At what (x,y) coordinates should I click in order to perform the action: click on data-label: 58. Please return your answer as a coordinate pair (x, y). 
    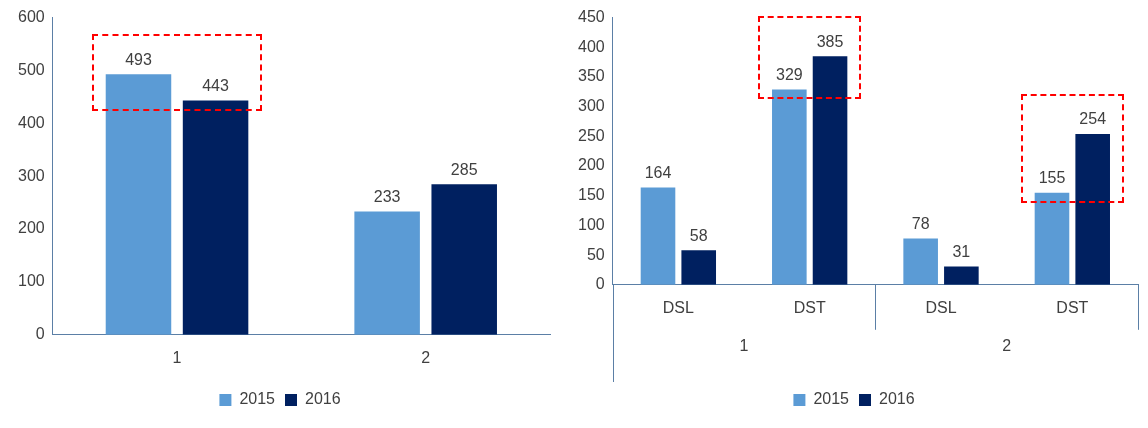
    Looking at the image, I should click on (698, 235).